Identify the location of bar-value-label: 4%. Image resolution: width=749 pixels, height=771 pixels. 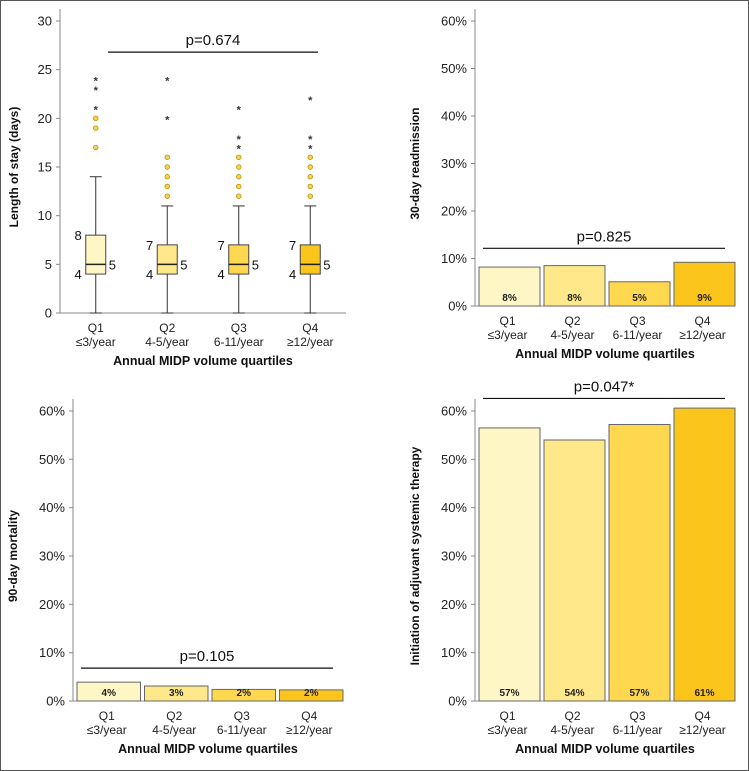
(109, 693).